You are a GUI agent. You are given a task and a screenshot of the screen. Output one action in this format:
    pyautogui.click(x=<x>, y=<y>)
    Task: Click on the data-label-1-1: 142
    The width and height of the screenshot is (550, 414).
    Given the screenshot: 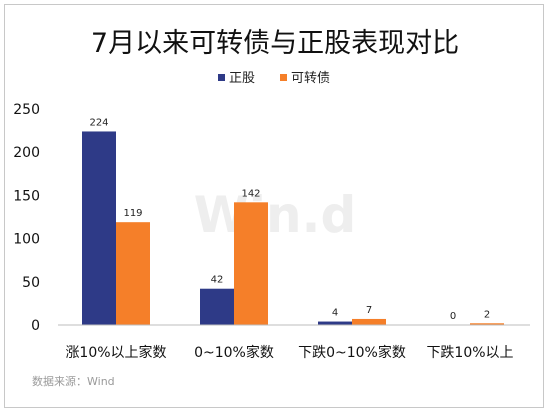 What is the action you would take?
    pyautogui.click(x=250, y=193)
    